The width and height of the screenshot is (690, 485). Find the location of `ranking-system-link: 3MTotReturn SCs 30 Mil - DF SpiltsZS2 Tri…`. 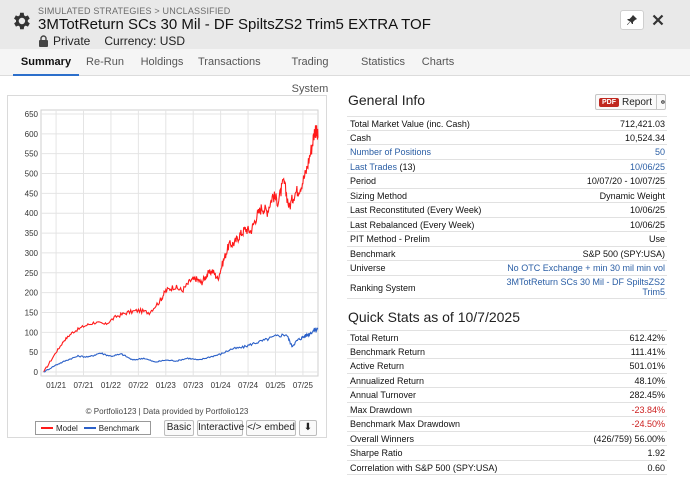

ranking-system-link: 3MTotReturn SCs 30 Mil - DF SpiltsZS2 Tri… is located at coordinates (585, 287).